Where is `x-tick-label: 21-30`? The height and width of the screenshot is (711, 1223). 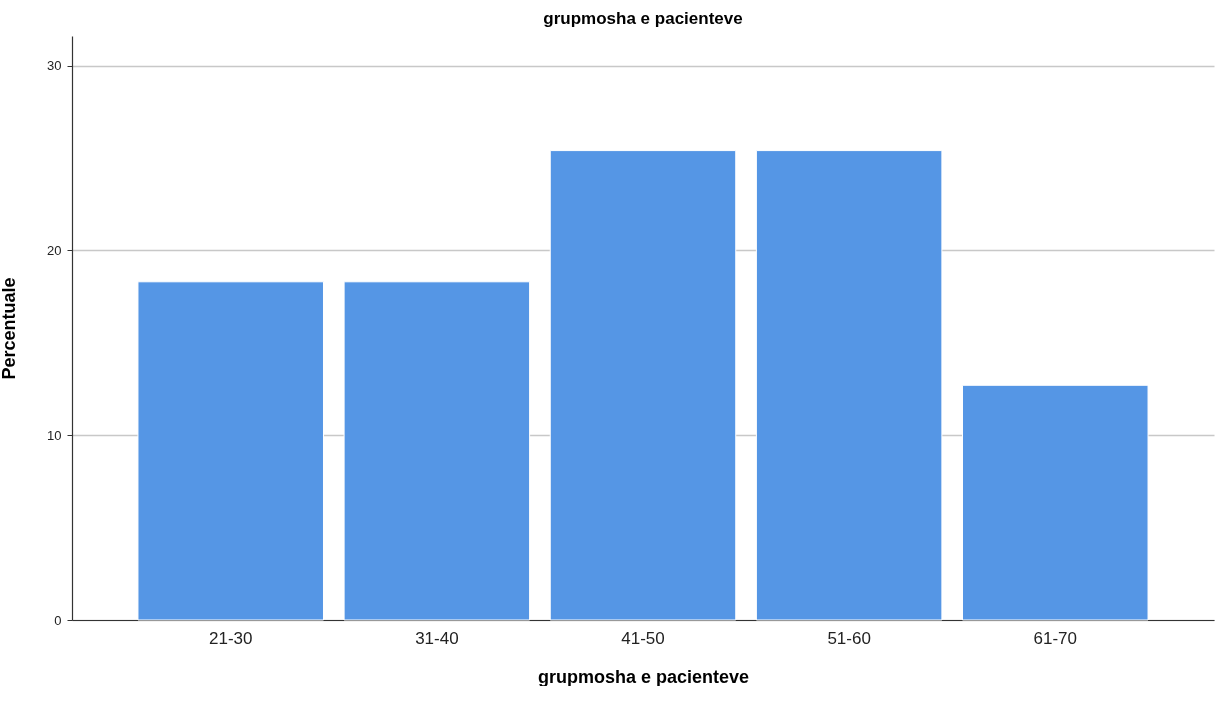 x-tick-label: 21-30 is located at coordinates (230, 638).